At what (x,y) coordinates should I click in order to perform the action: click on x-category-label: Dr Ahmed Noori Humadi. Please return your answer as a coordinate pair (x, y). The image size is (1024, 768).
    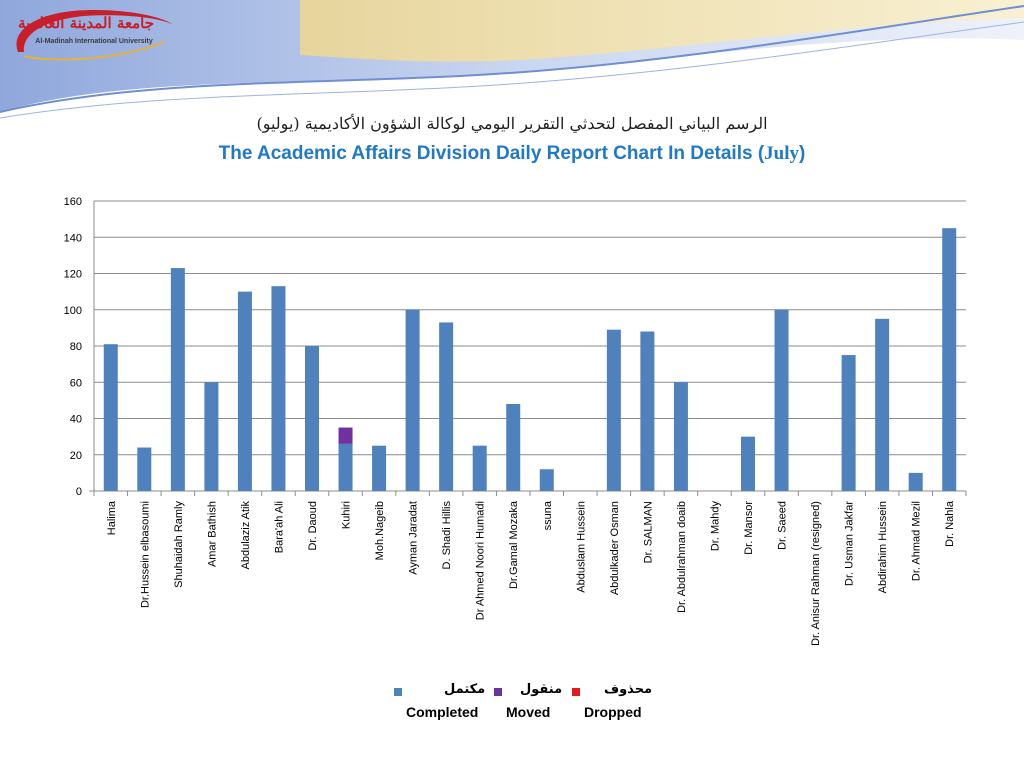
    Looking at the image, I should click on (481, 560).